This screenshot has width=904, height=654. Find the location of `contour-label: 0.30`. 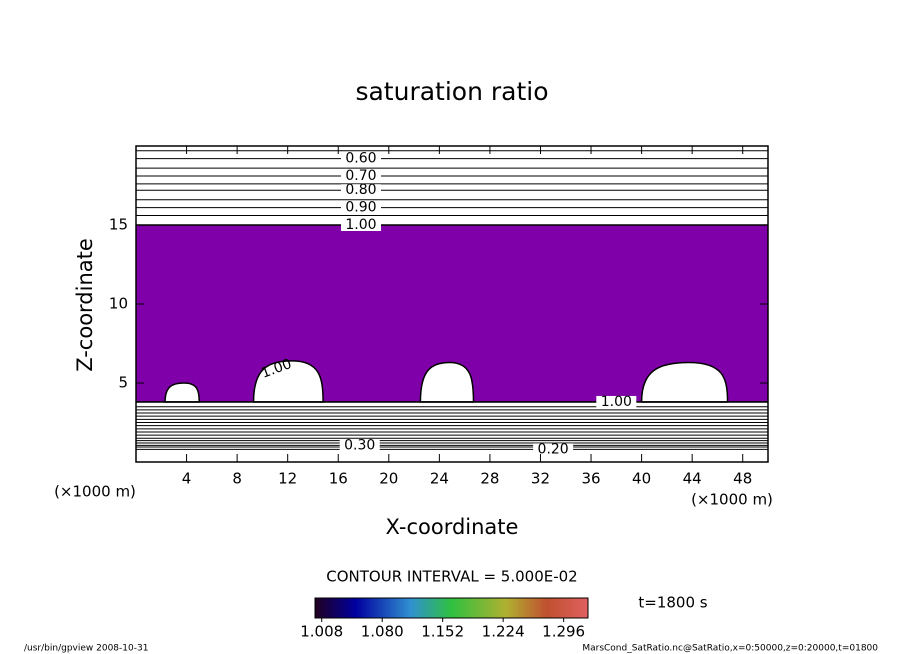

contour-label: 0.30 is located at coordinates (359, 445).